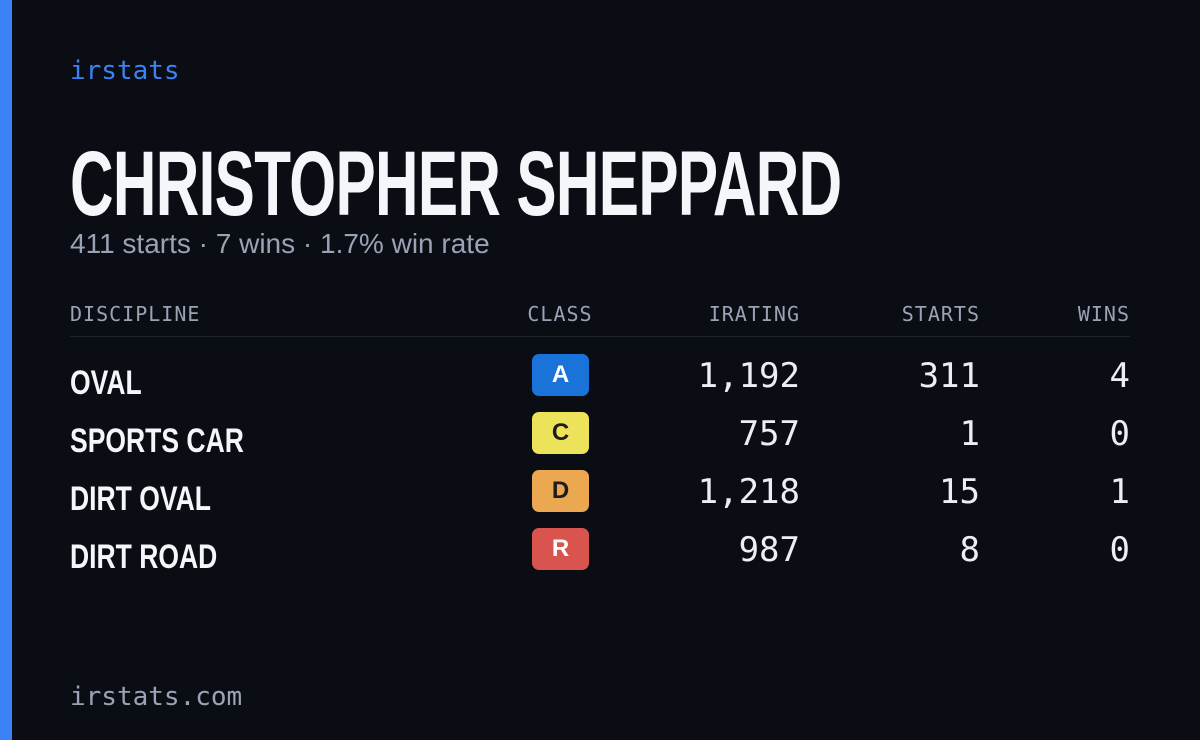 Image resolution: width=1200 pixels, height=740 pixels. Describe the element at coordinates (748, 492) in the screenshot. I see `irating: 1,218` at that location.